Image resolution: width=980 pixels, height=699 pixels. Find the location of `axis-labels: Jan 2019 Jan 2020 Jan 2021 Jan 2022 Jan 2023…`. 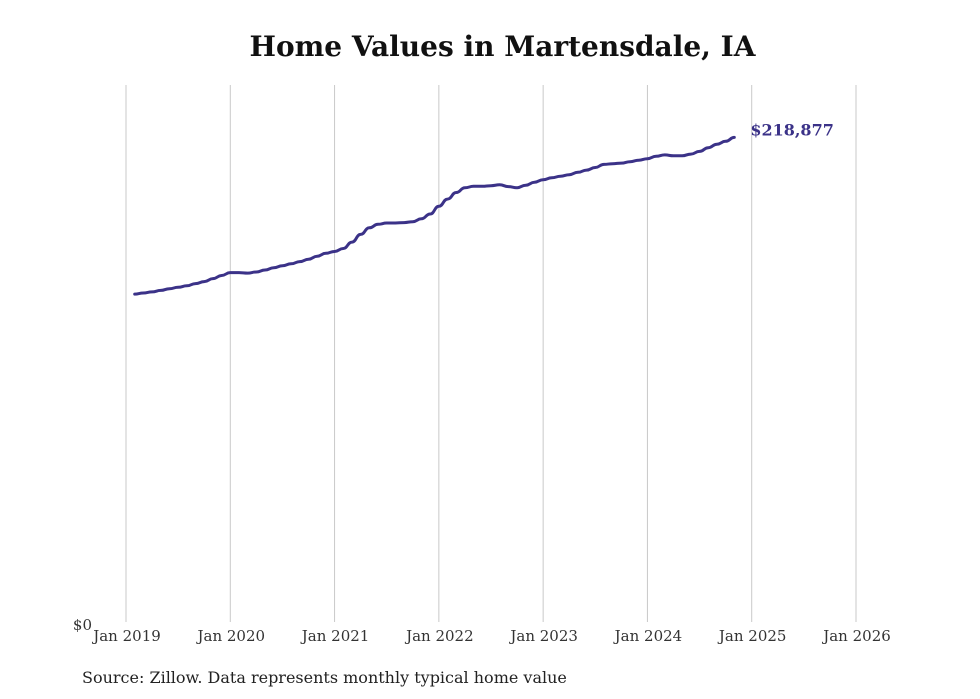

axis-labels: Jan 2019 Jan 2020 Jan 2021 Jan 2022 Jan 2023… is located at coordinates (482, 630).